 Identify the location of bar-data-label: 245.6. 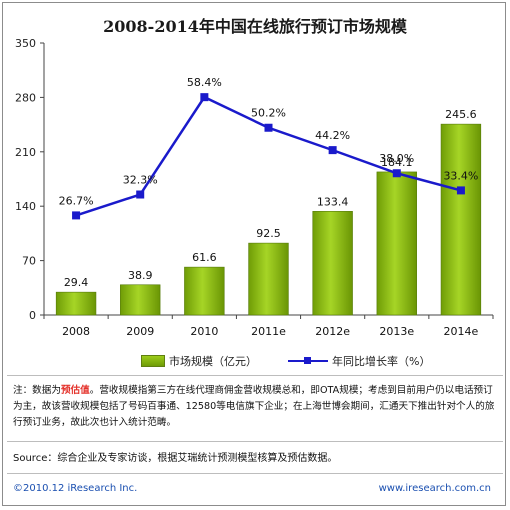
(461, 114).